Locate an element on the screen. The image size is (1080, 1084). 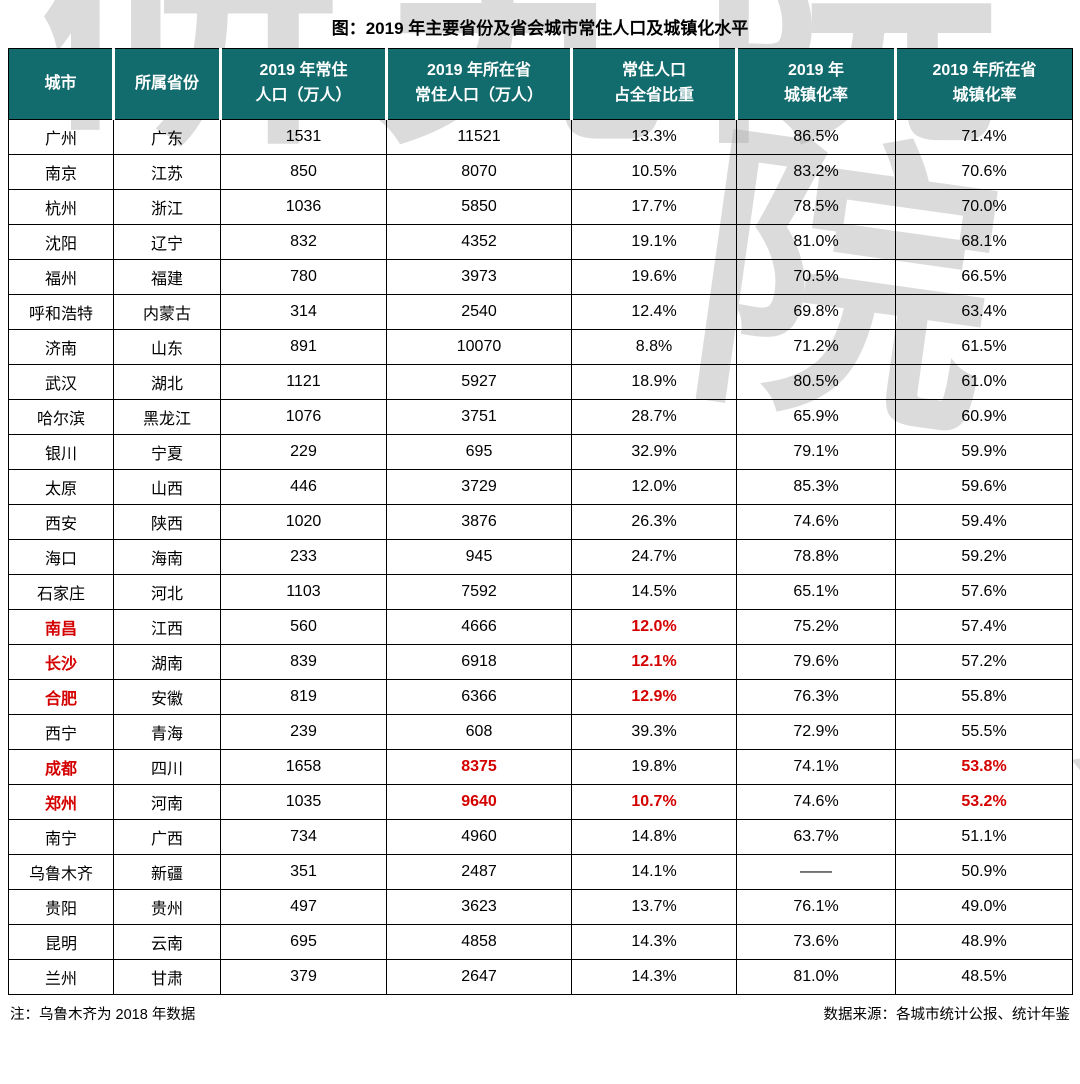
table-cell: 839 is located at coordinates (303, 662).